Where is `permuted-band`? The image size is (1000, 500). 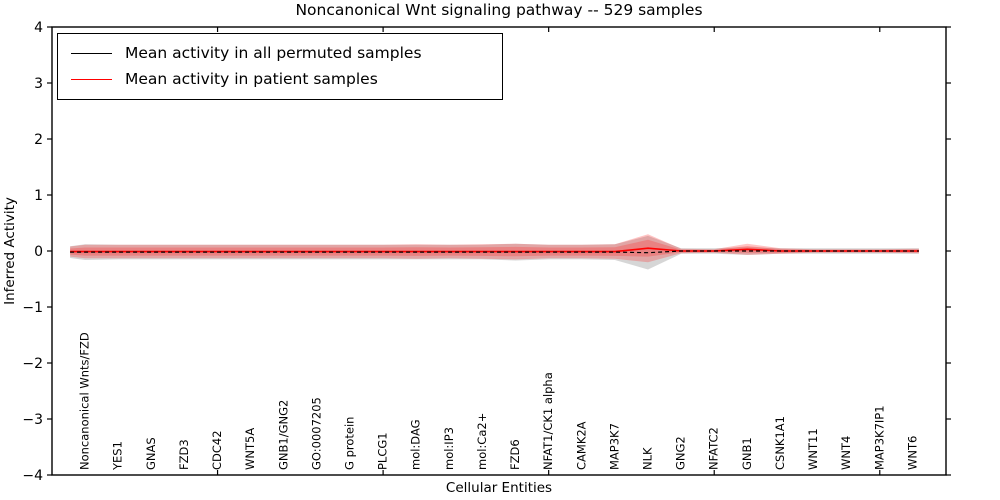
permuted-band is located at coordinates (494, 252).